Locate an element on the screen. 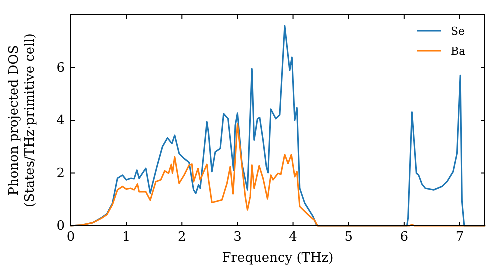 This screenshot has width=500, height=280. x-tick-label: 1 is located at coordinates (126, 238).